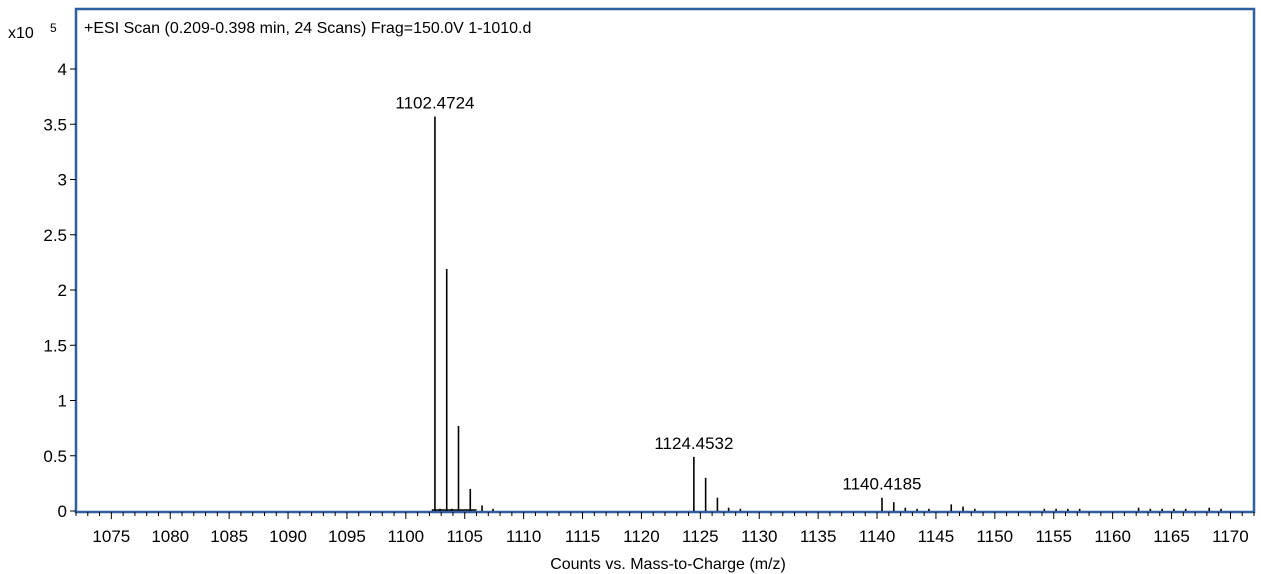  I want to click on x-tick-label: 1100, so click(406, 536).